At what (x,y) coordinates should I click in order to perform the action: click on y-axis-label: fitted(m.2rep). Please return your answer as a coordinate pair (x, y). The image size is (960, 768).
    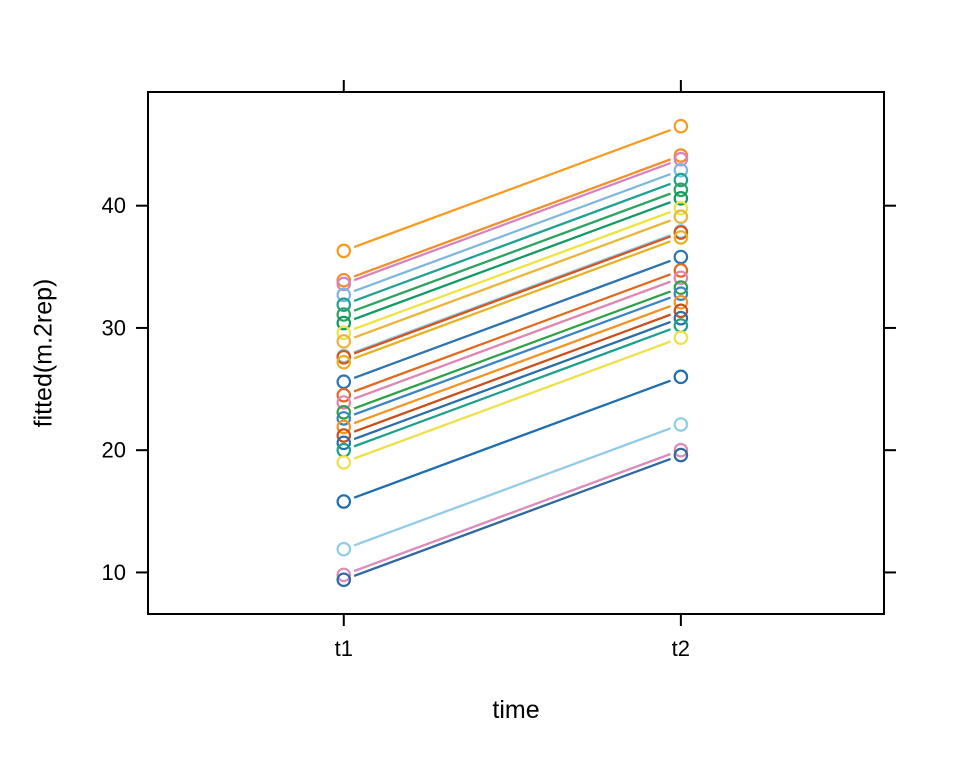
    Looking at the image, I should click on (43, 353).